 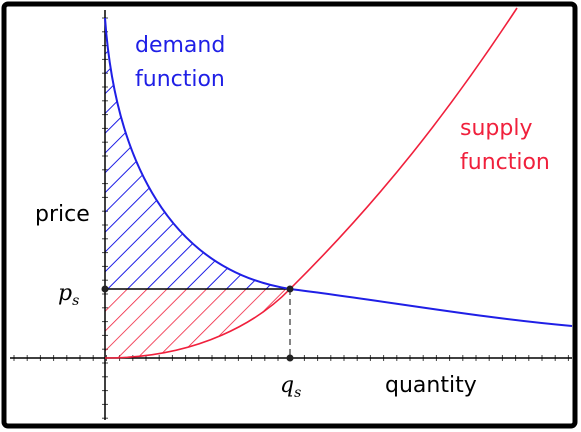 What do you see at coordinates (290, 358) in the screenshot?
I see `quantity-point` at bounding box center [290, 358].